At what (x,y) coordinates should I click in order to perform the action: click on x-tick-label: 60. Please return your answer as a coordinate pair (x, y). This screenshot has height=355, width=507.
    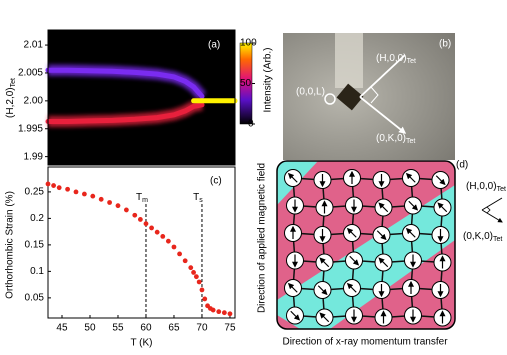
    Looking at the image, I should click on (146, 328).